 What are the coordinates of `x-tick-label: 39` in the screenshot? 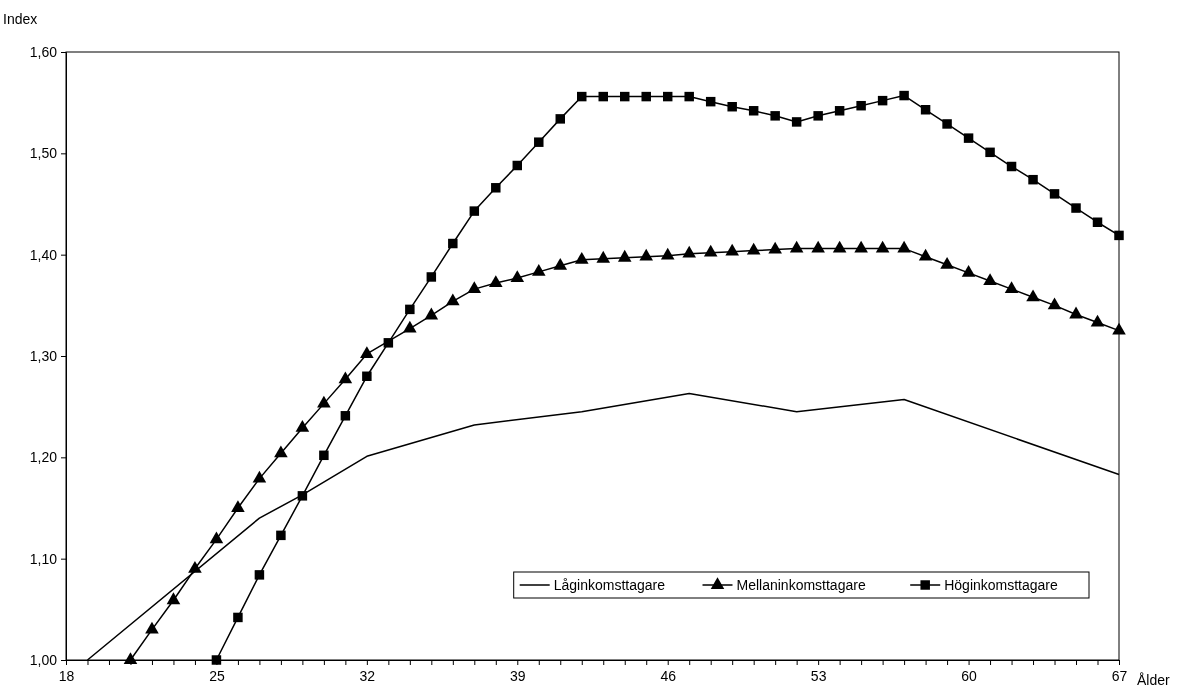 It's located at (518, 675).